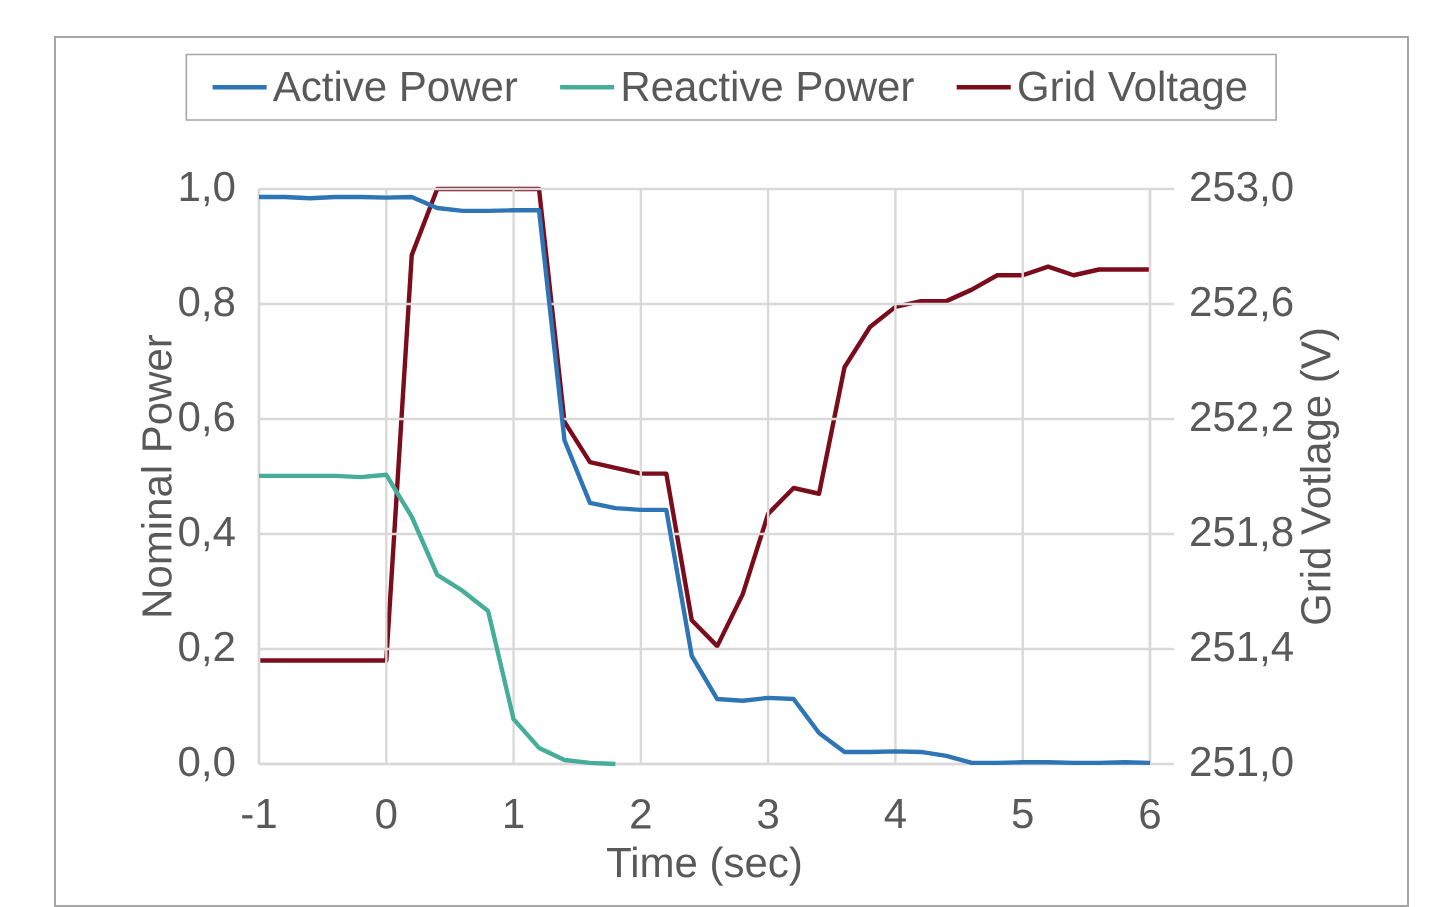 The height and width of the screenshot is (907, 1442). What do you see at coordinates (207, 764) in the screenshot?
I see `y-tick-label: 0,0` at bounding box center [207, 764].